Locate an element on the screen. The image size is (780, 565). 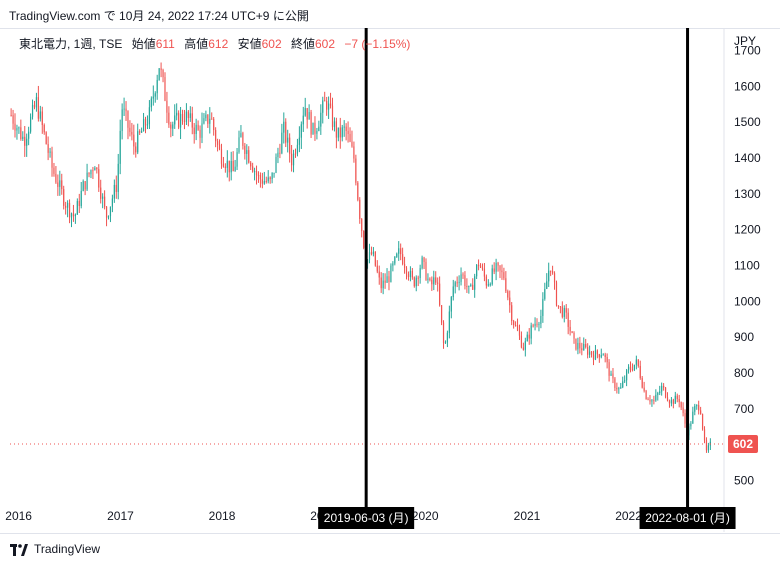
legend-open-label: 始値 is located at coordinates (143, 44).